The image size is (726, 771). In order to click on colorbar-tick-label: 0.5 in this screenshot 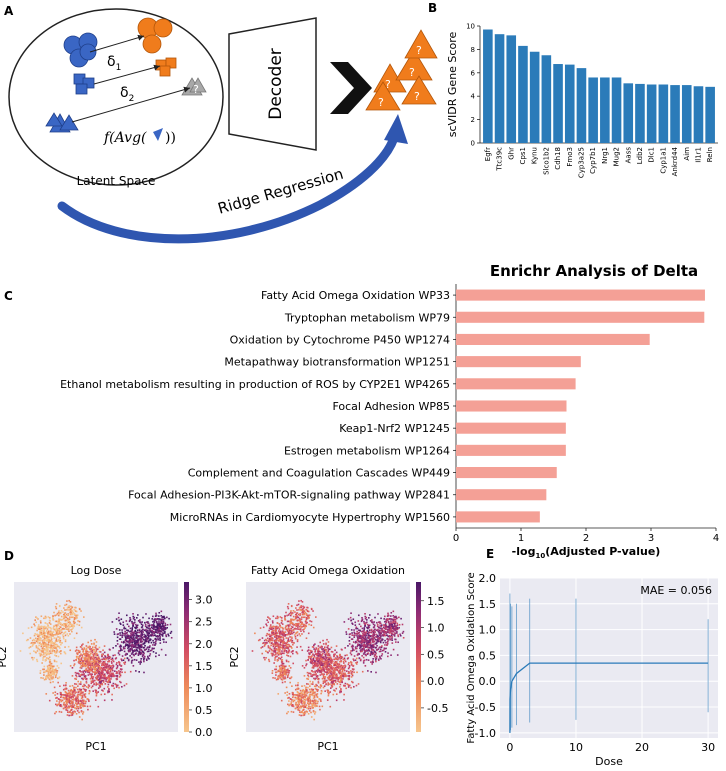, I will do `click(204, 710)`.